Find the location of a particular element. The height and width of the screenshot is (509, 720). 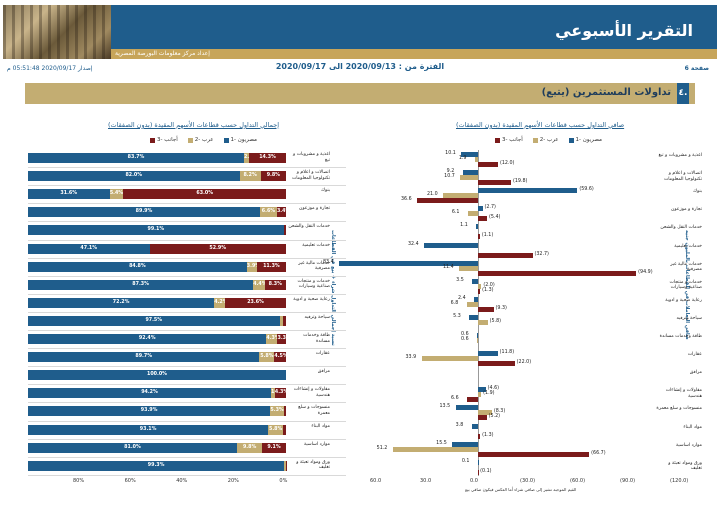

data-label: 2.4 is located at coordinates (462, 298).